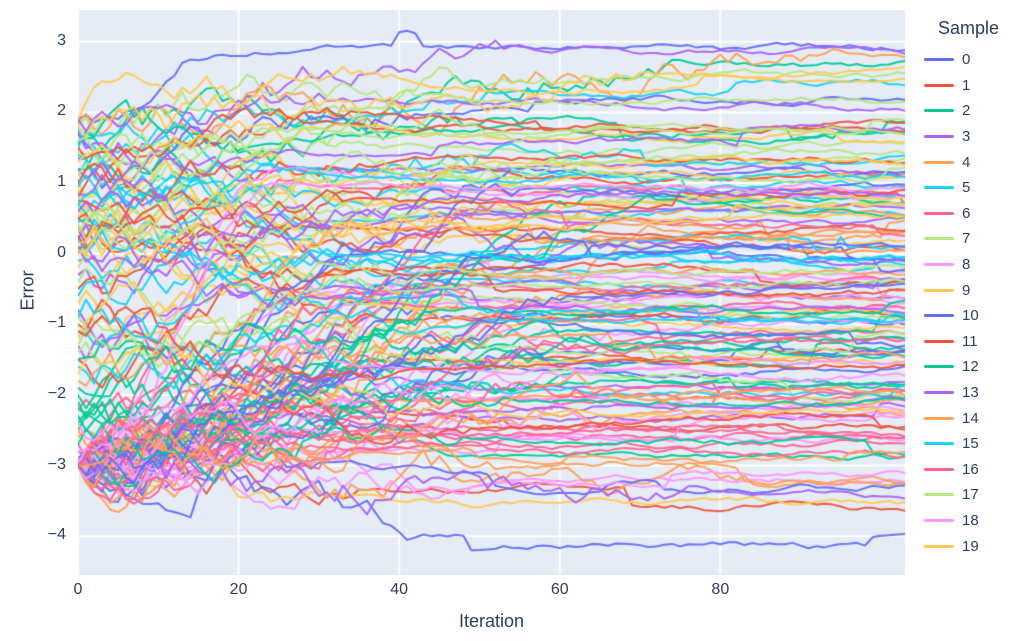 This screenshot has height=641, width=1024. What do you see at coordinates (56, 323) in the screenshot?
I see `y-tick-label: −1` at bounding box center [56, 323].